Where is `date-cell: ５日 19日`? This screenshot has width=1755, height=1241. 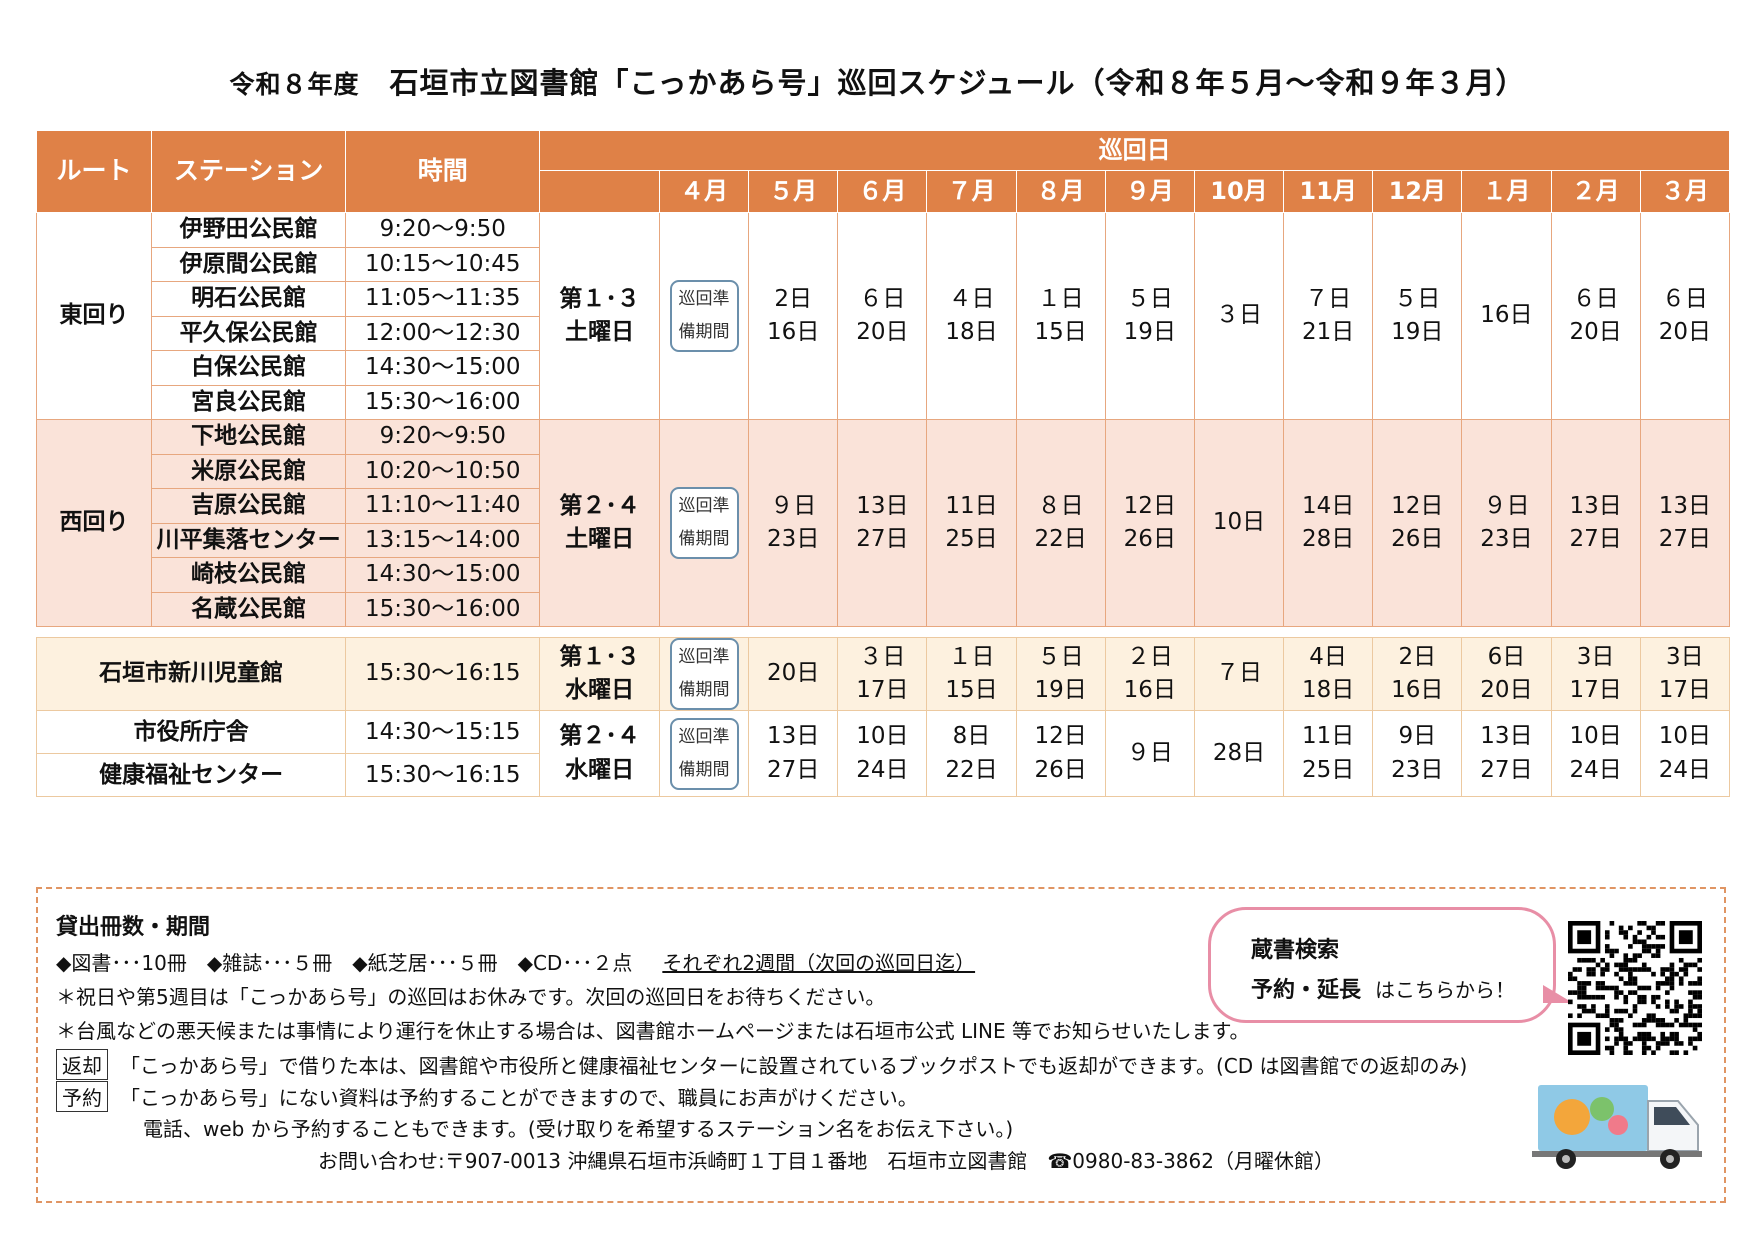
date-cell: ５日 19日 is located at coordinates (1149, 316).